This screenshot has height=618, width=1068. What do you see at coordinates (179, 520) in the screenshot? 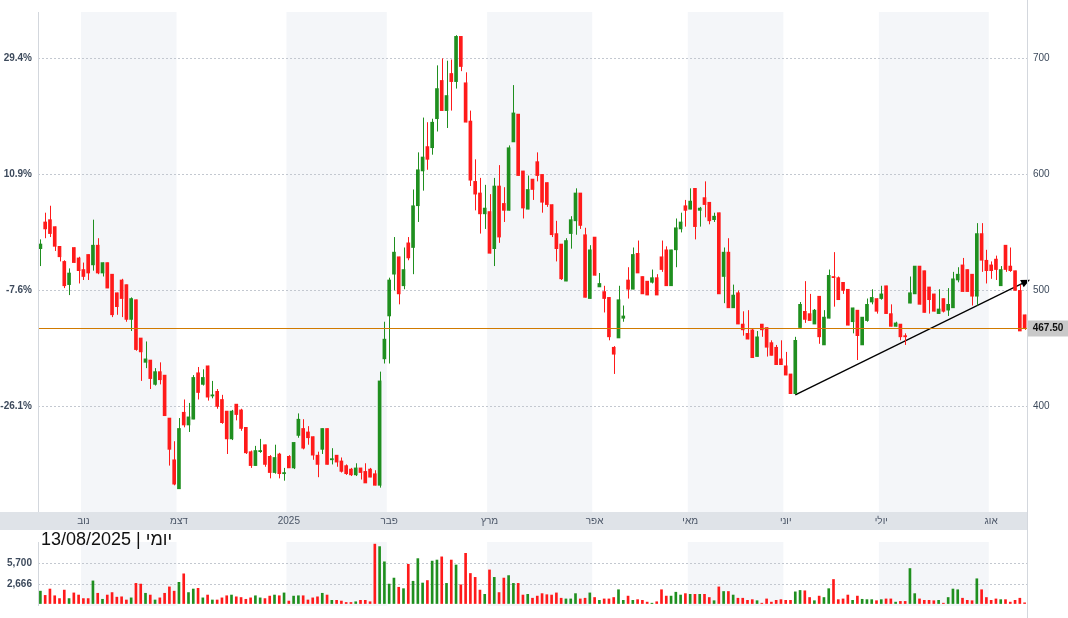
I see `x-tick-label: דצמ` at bounding box center [179, 520].